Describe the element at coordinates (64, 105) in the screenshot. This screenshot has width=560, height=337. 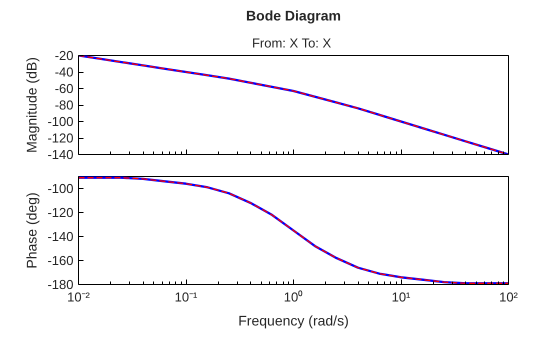
I see `y-tick-label: -80` at that location.